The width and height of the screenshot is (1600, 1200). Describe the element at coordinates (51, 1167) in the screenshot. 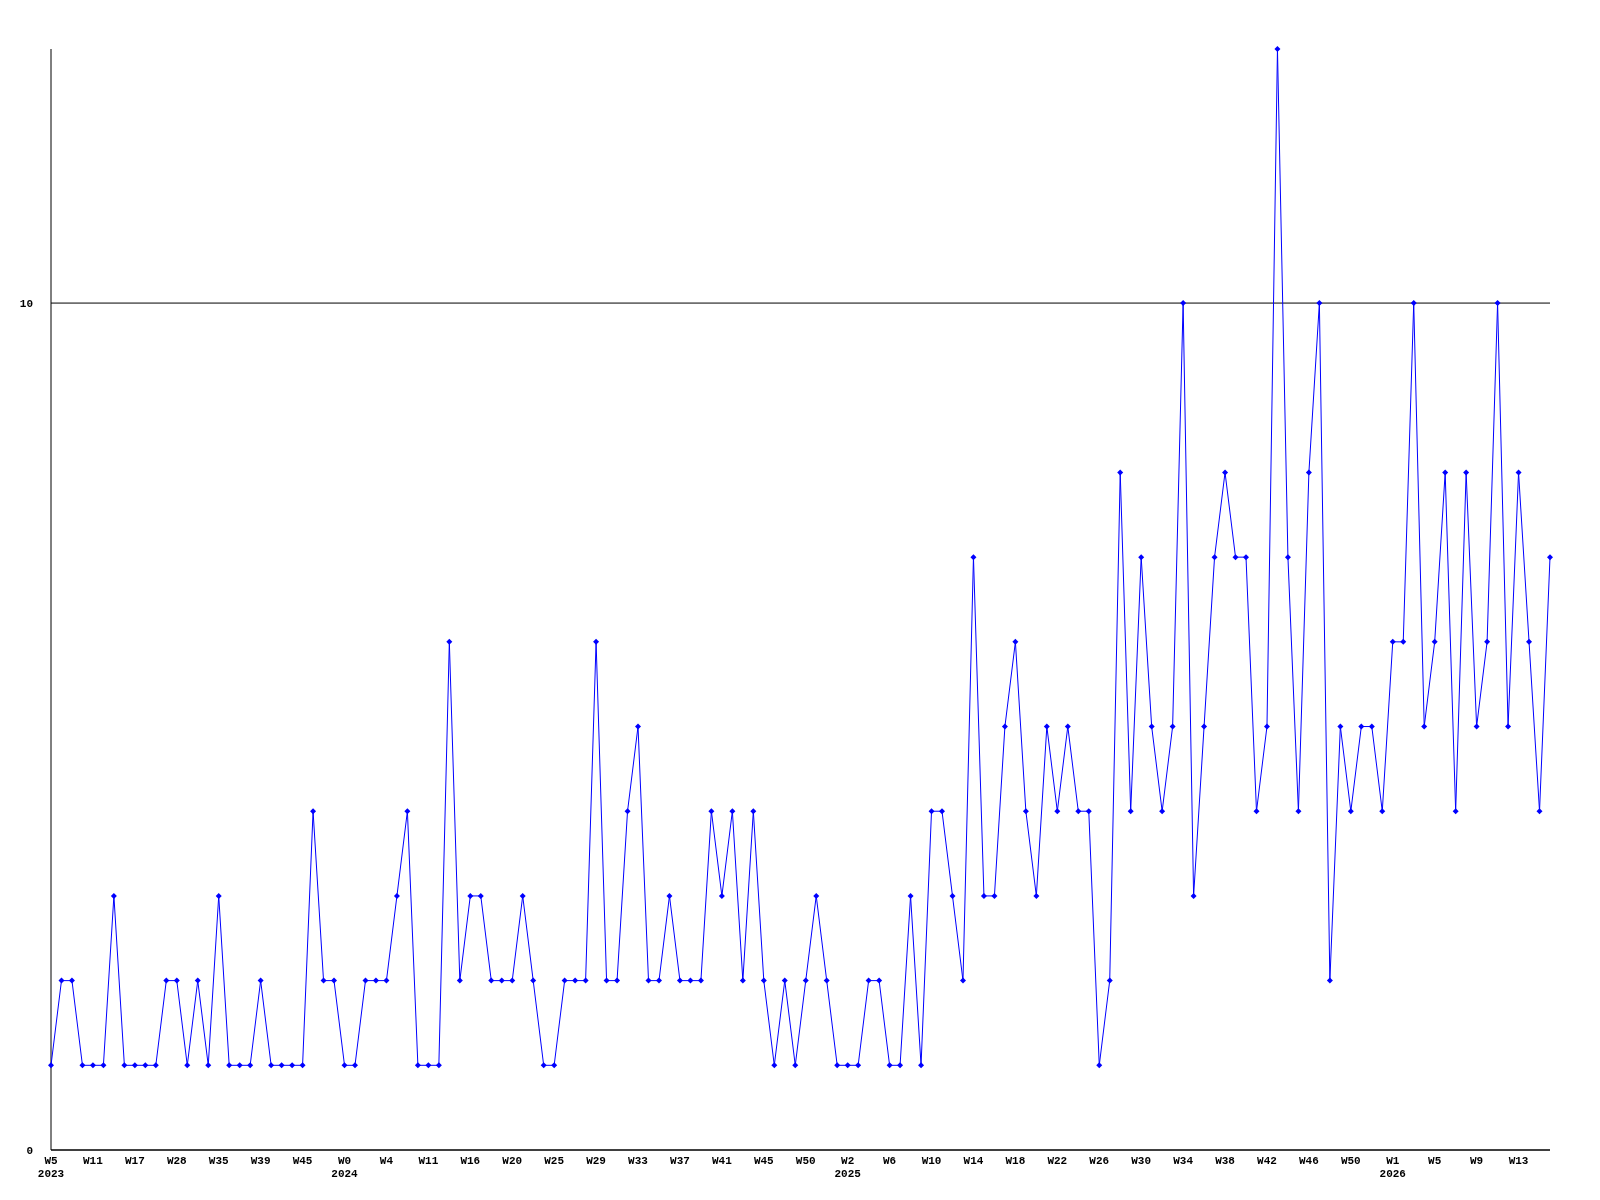

I see `x-tick-label: W5 2023` at that location.